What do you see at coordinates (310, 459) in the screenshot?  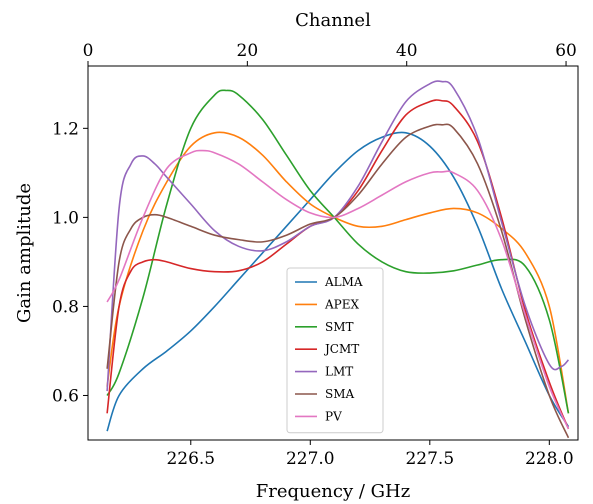 I see `x-tick-label: 227.0` at bounding box center [310, 459].